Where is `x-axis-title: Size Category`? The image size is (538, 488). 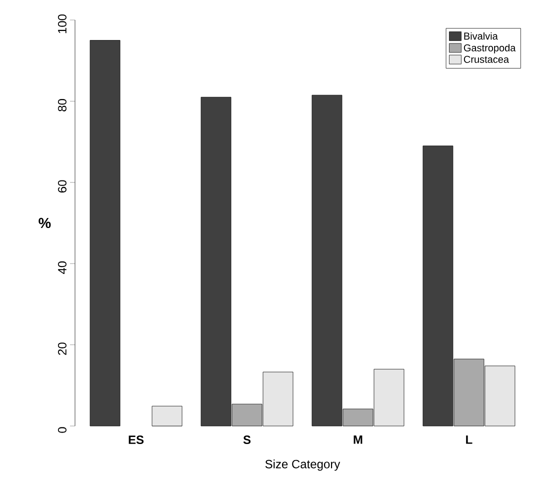
x-axis-title: Size Category is located at coordinates (302, 465).